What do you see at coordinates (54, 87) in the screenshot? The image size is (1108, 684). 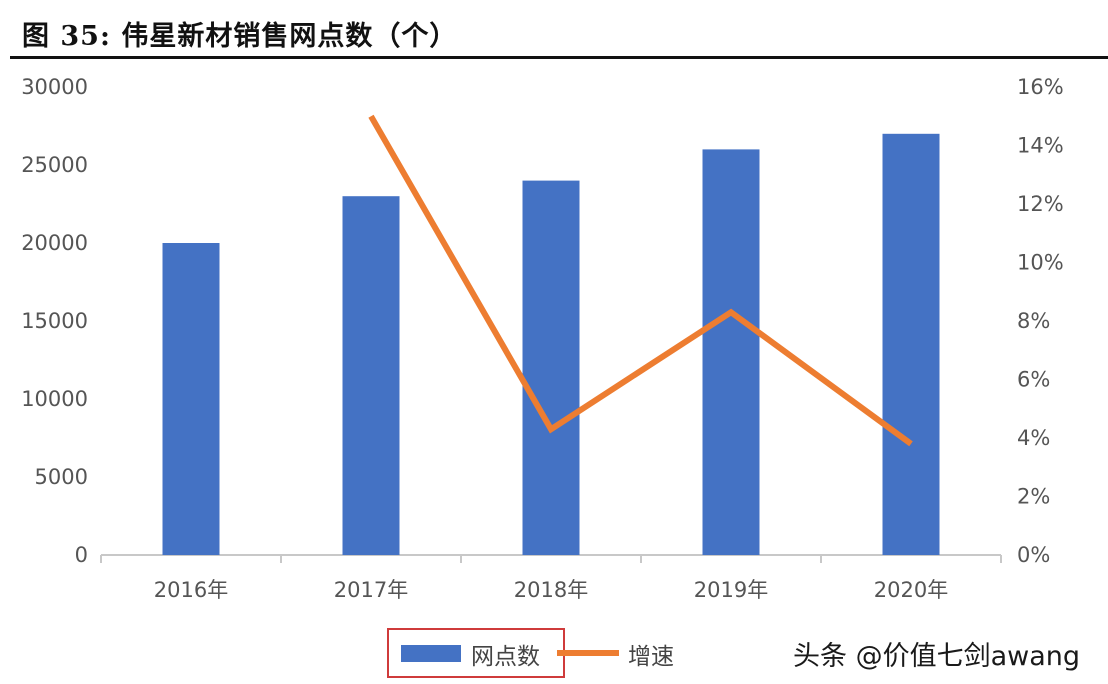 I see `y-left-tick-label: 30000` at bounding box center [54, 87].